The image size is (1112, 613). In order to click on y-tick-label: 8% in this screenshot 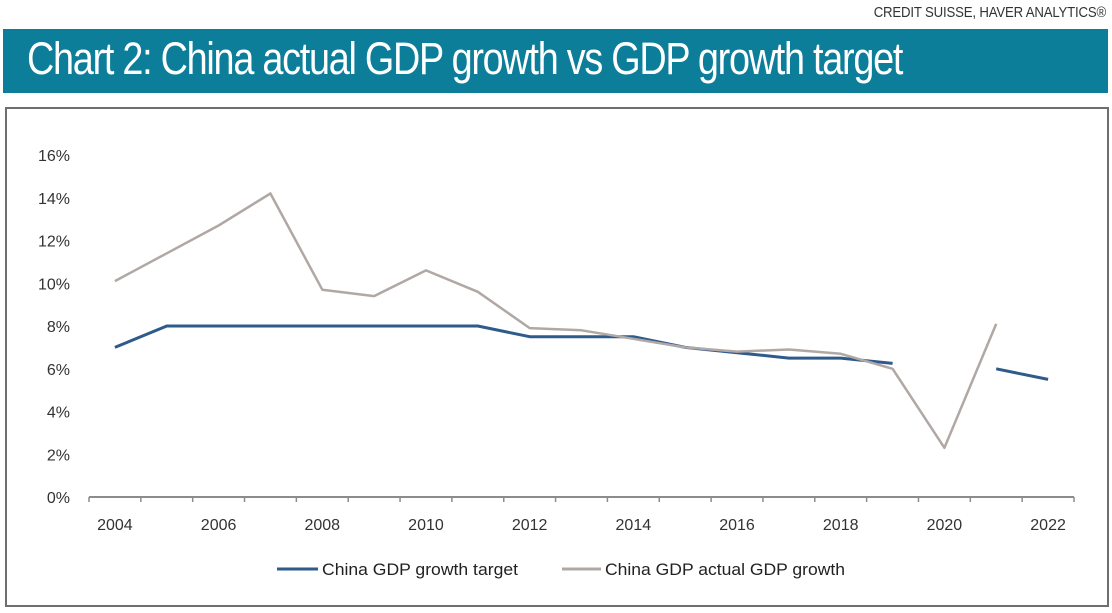, I will do `click(58, 327)`.